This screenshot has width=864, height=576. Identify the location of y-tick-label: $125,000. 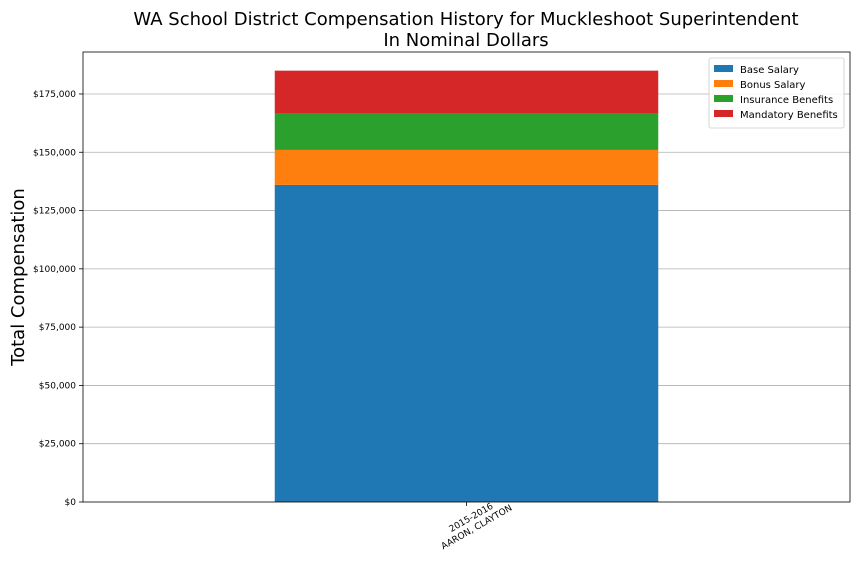
(54, 212).